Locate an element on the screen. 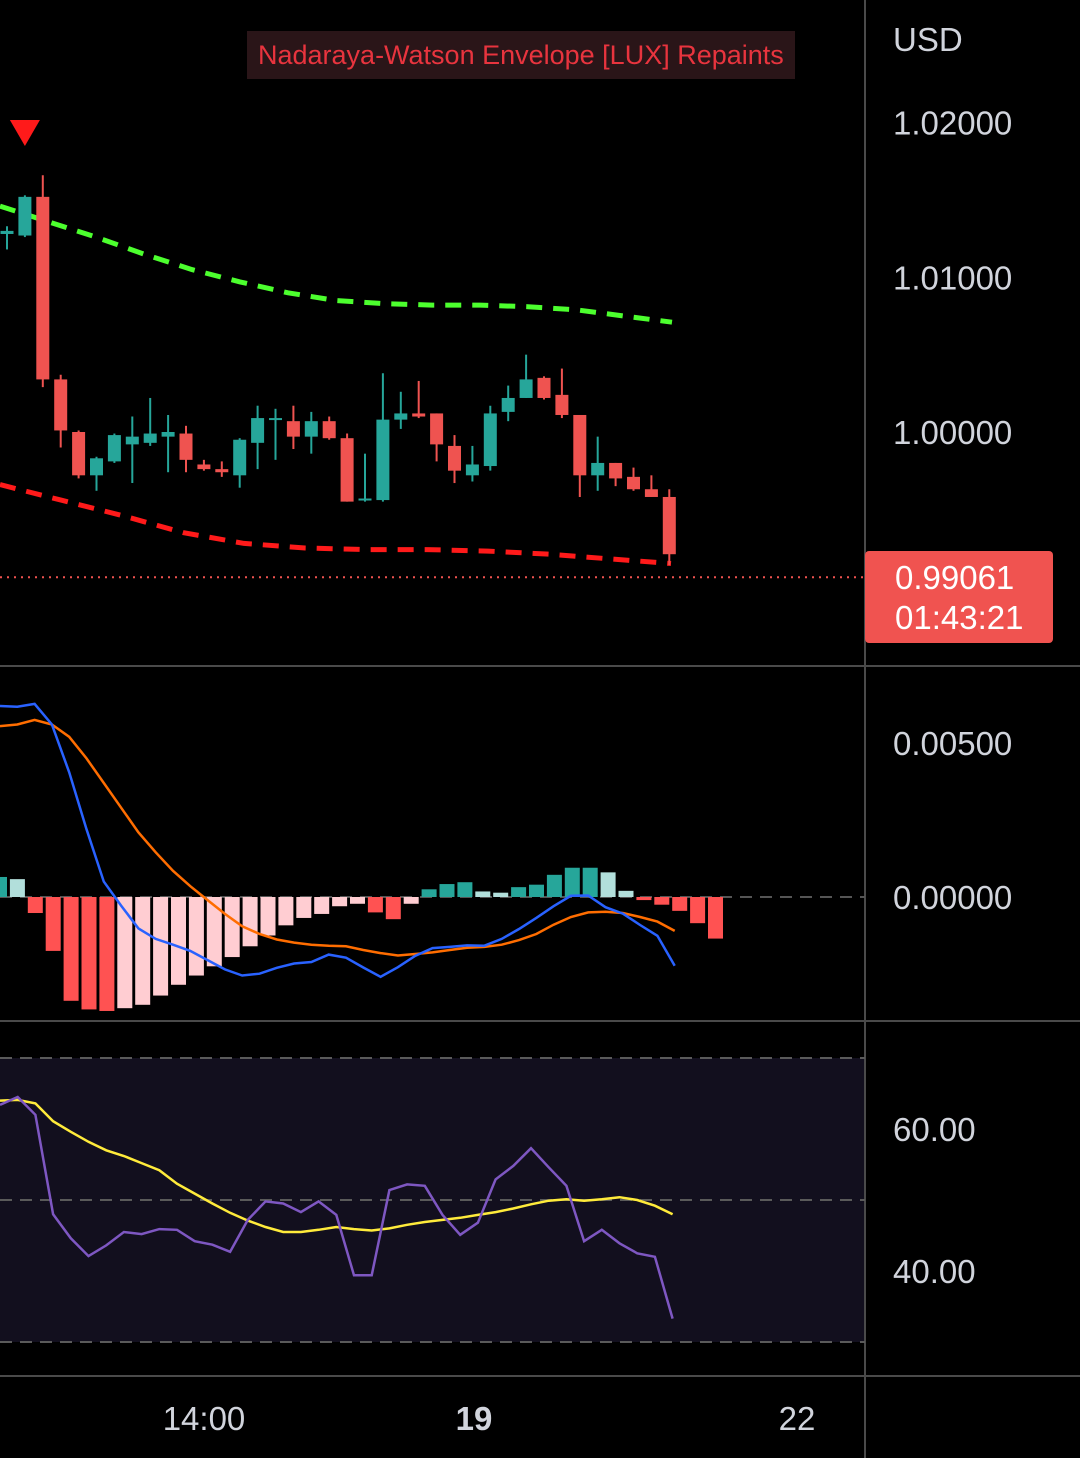  current-price-value: 0.99061 is located at coordinates (955, 577).